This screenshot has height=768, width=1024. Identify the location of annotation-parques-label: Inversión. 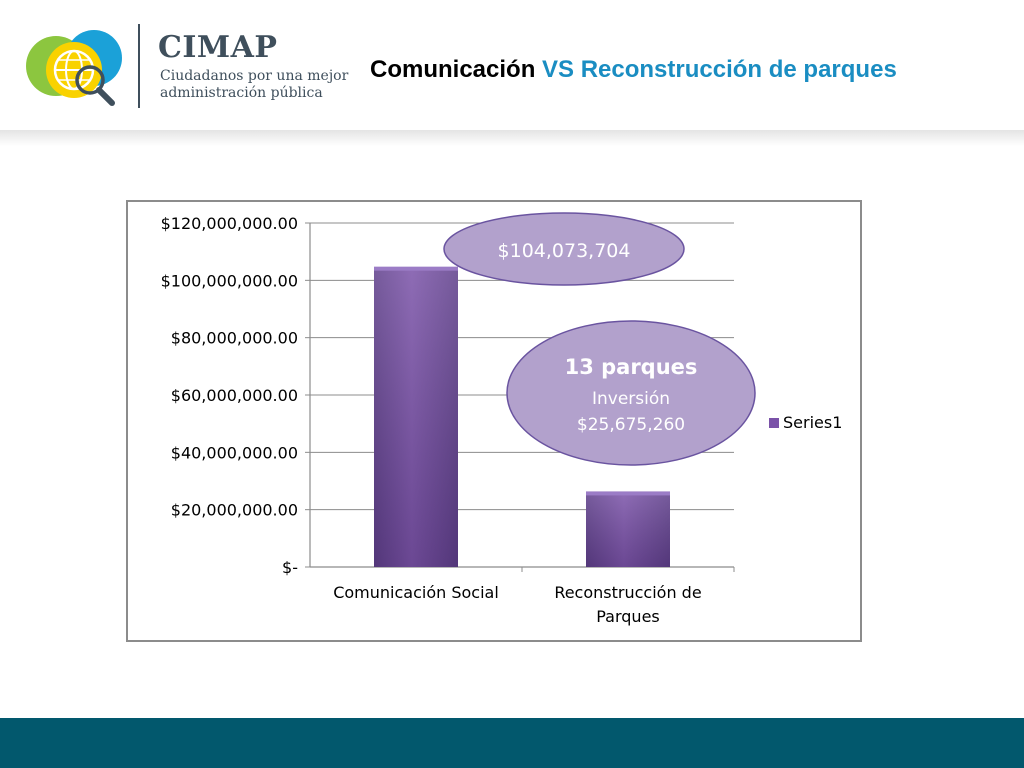
(631, 399).